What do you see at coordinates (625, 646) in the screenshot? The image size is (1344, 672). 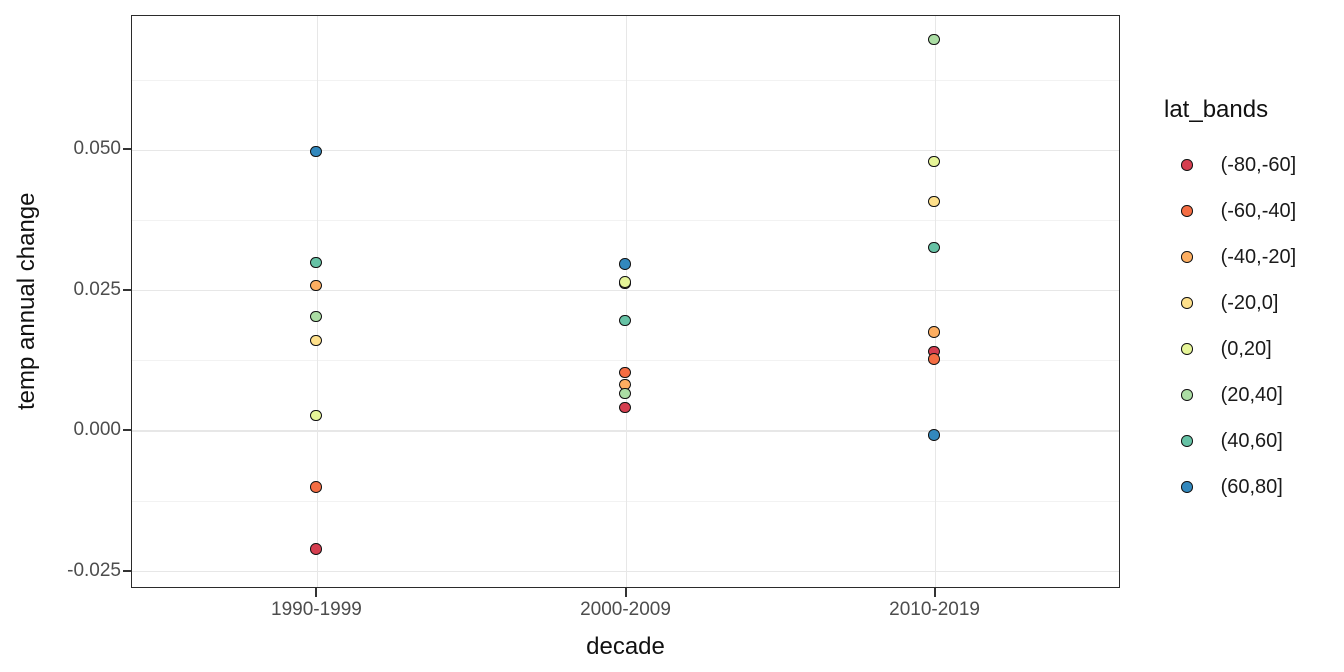 I see `x-axis-title: decade` at bounding box center [625, 646].